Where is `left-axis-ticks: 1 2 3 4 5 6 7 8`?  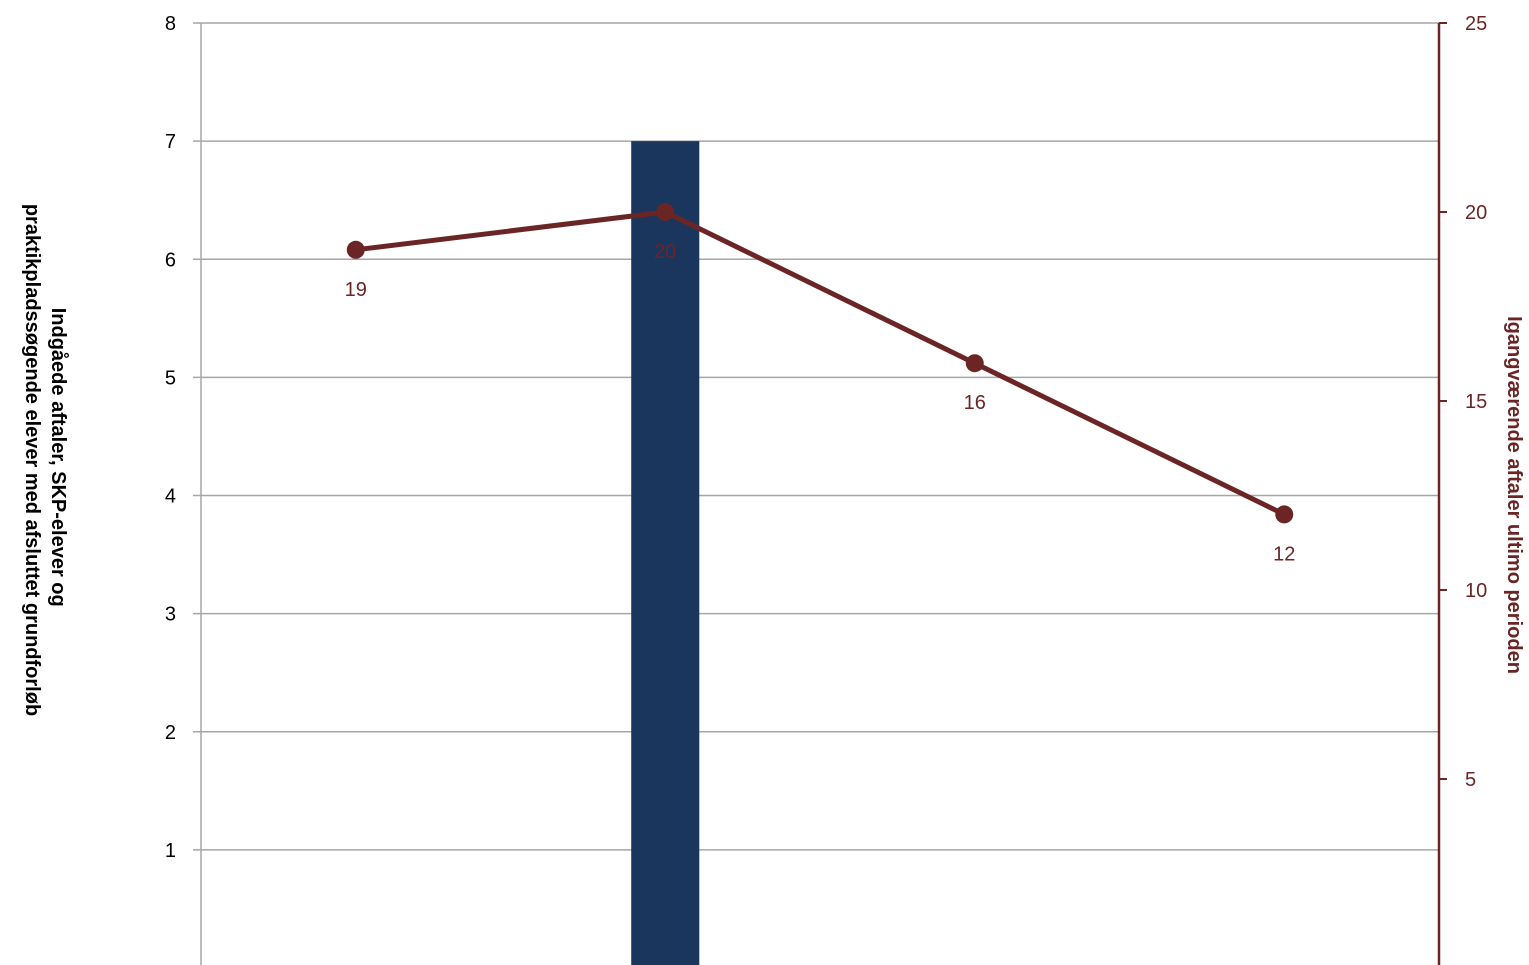 left-axis-ticks: 1 2 3 4 5 6 7 8 is located at coordinates (183, 437).